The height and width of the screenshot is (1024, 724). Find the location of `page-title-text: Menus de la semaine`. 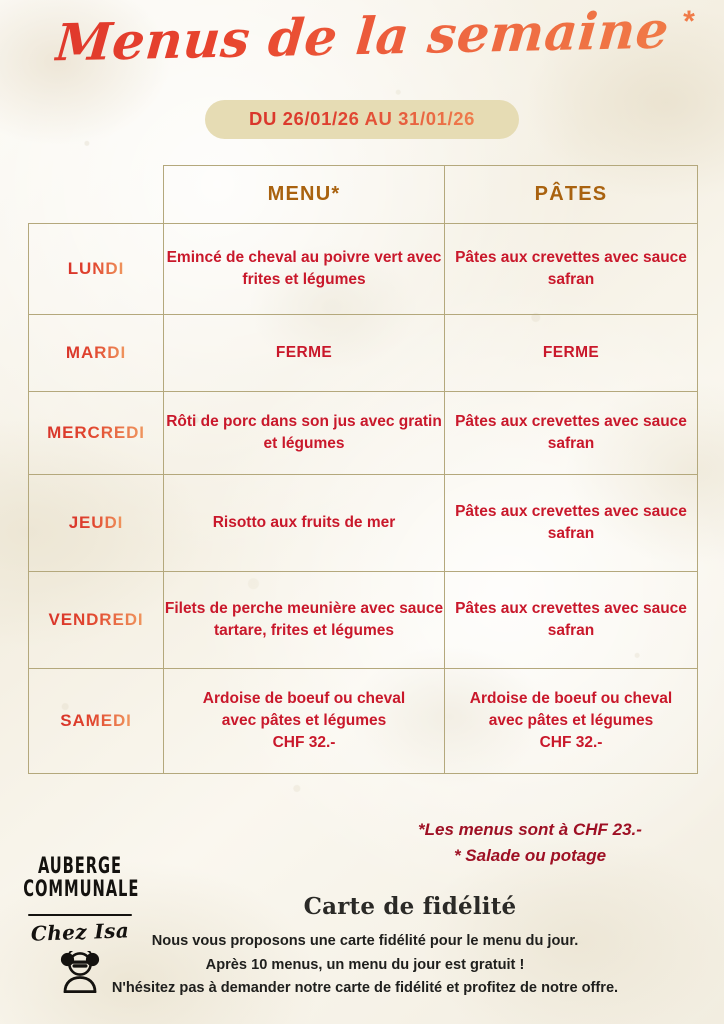

page-title-text: Menus de la semaine is located at coordinates (362, 37).